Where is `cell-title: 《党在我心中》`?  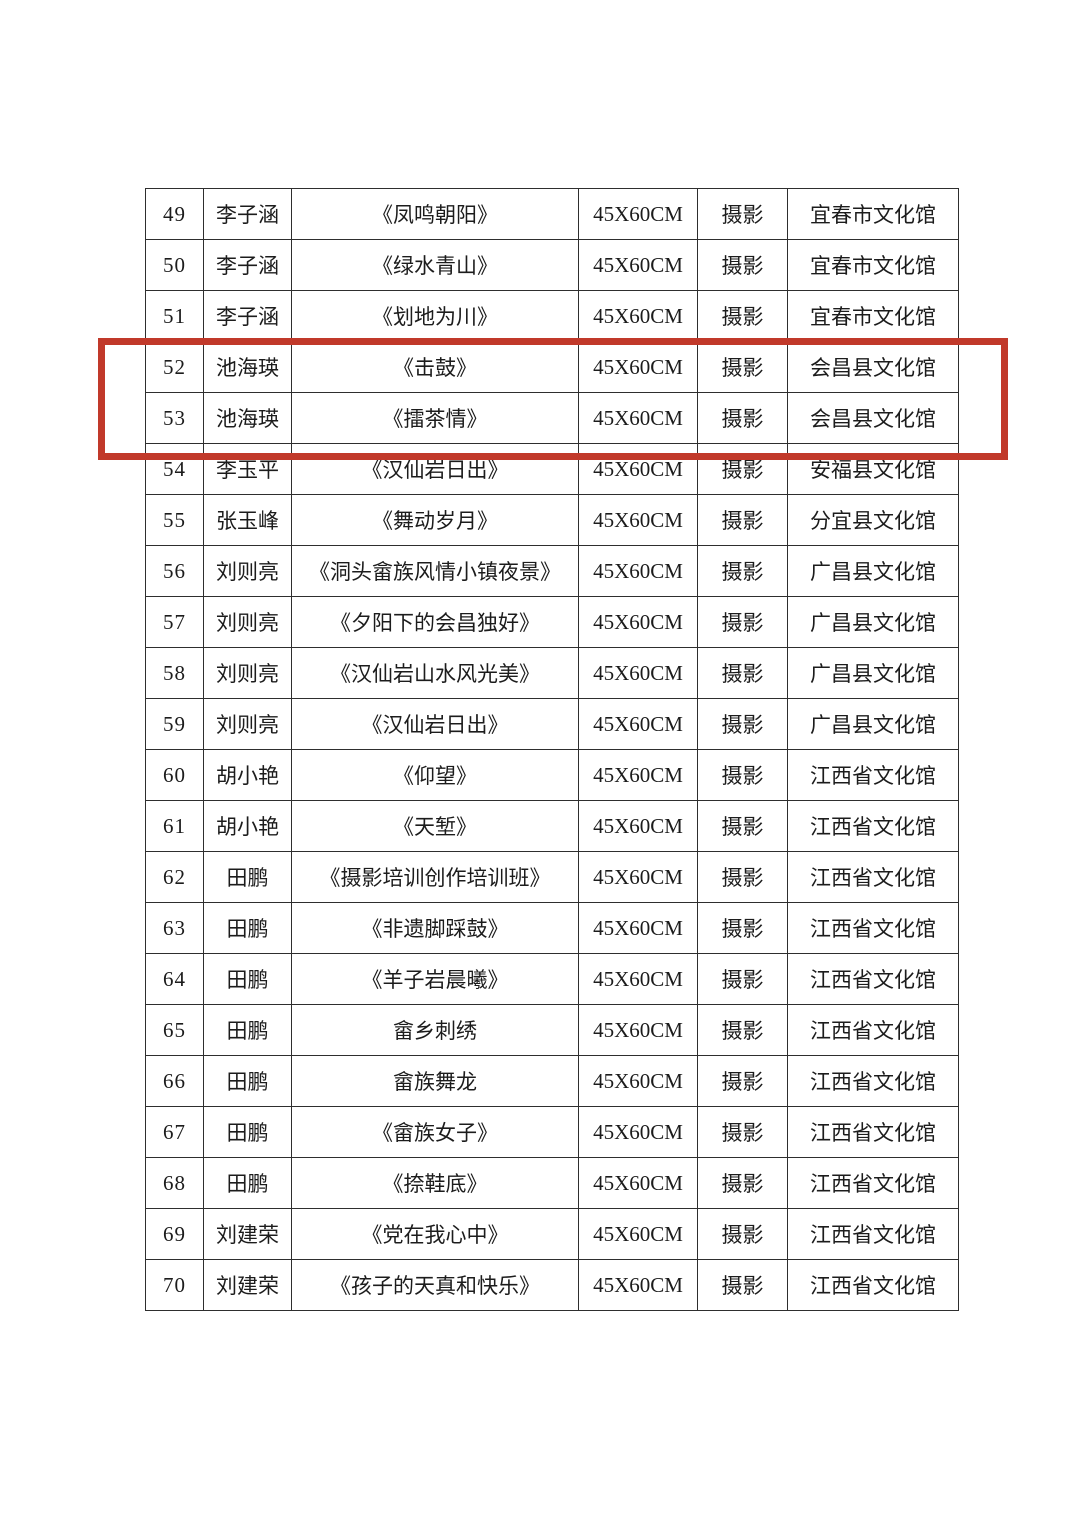 cell-title: 《党在我心中》 is located at coordinates (435, 1234).